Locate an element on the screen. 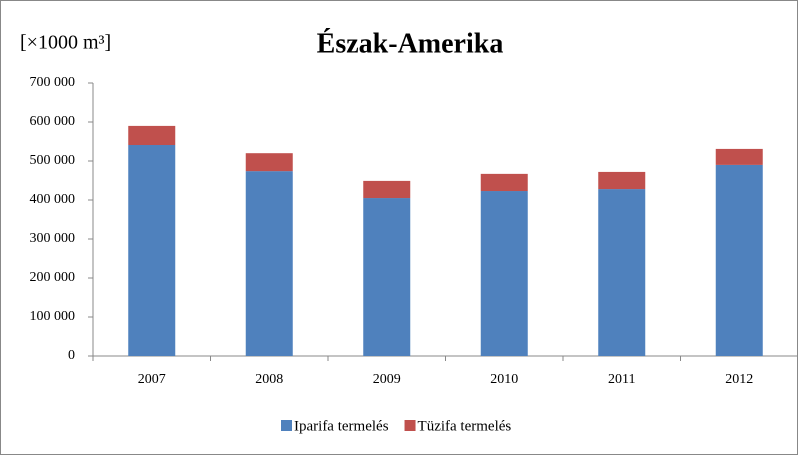  legend-label: Iparifa termelés is located at coordinates (341, 426).